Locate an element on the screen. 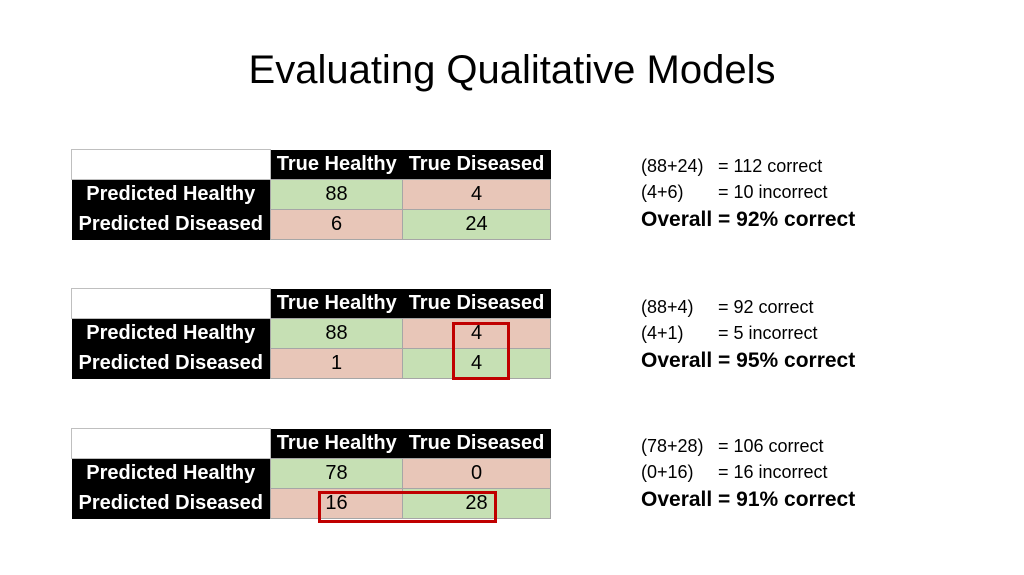  incorrect-expression: (0+16) is located at coordinates (667, 472).